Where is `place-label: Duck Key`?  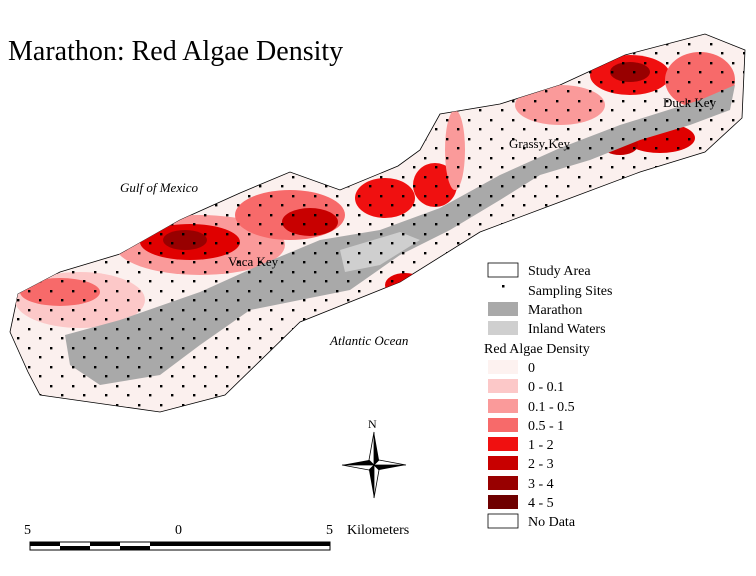 place-label: Duck Key is located at coordinates (690, 102).